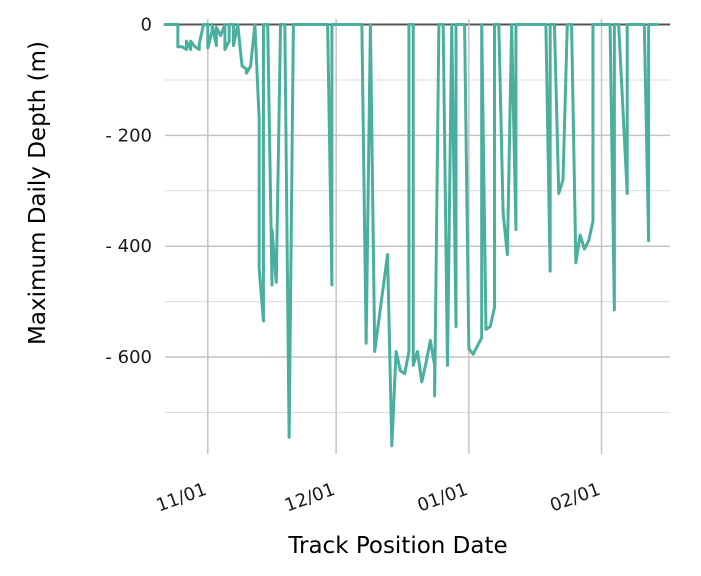 This screenshot has height=576, width=701. What do you see at coordinates (310, 497) in the screenshot?
I see `x-tick-label: 12/01` at bounding box center [310, 497].